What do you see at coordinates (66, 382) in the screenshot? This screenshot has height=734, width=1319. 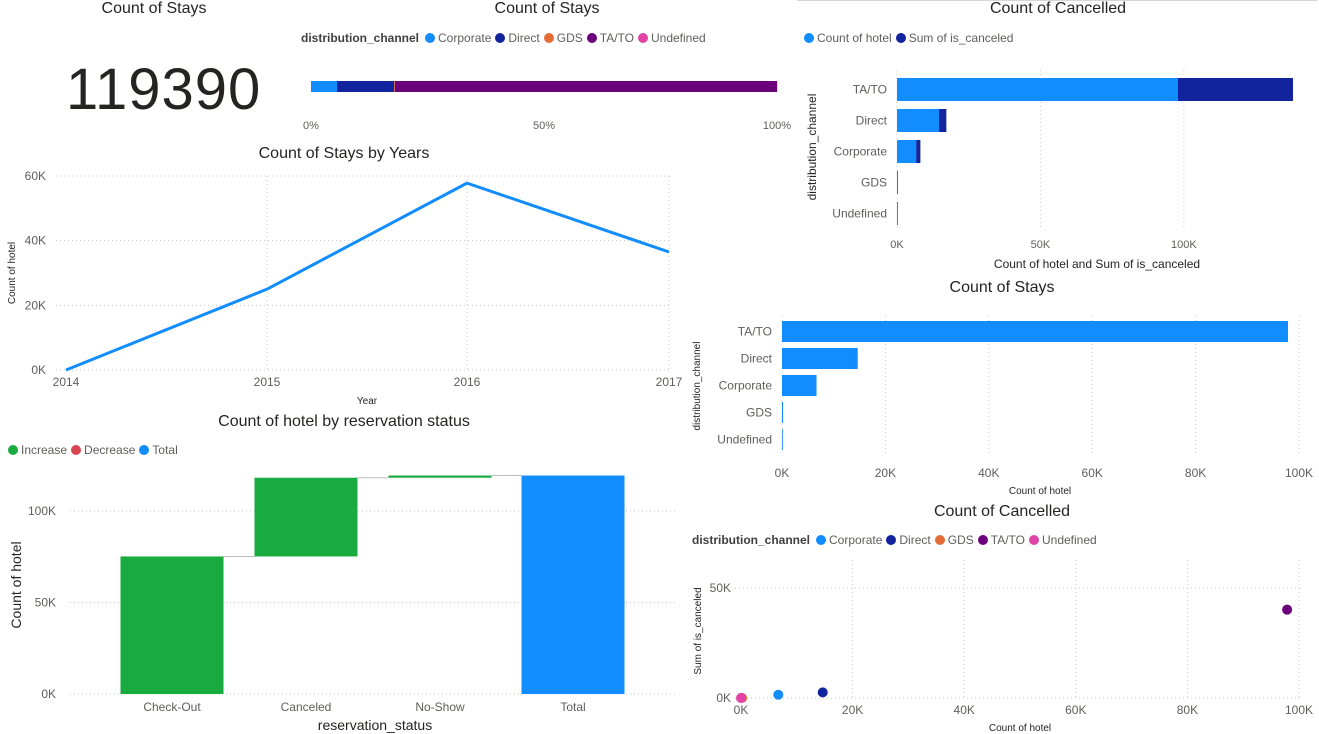 I see `x-tick-label: 2014` at bounding box center [66, 382].